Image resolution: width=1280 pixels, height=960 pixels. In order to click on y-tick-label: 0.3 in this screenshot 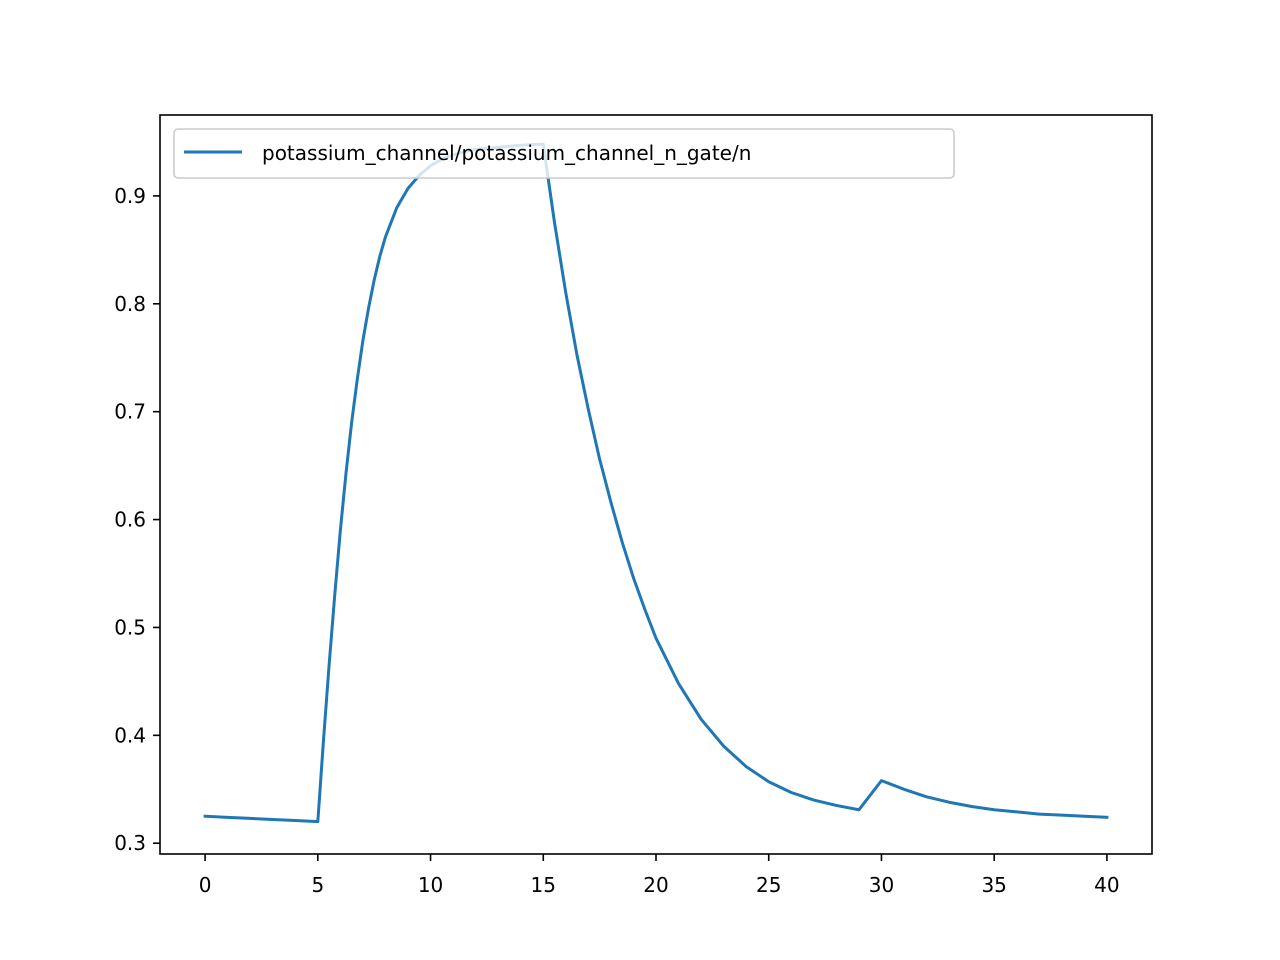, I will do `click(130, 843)`.